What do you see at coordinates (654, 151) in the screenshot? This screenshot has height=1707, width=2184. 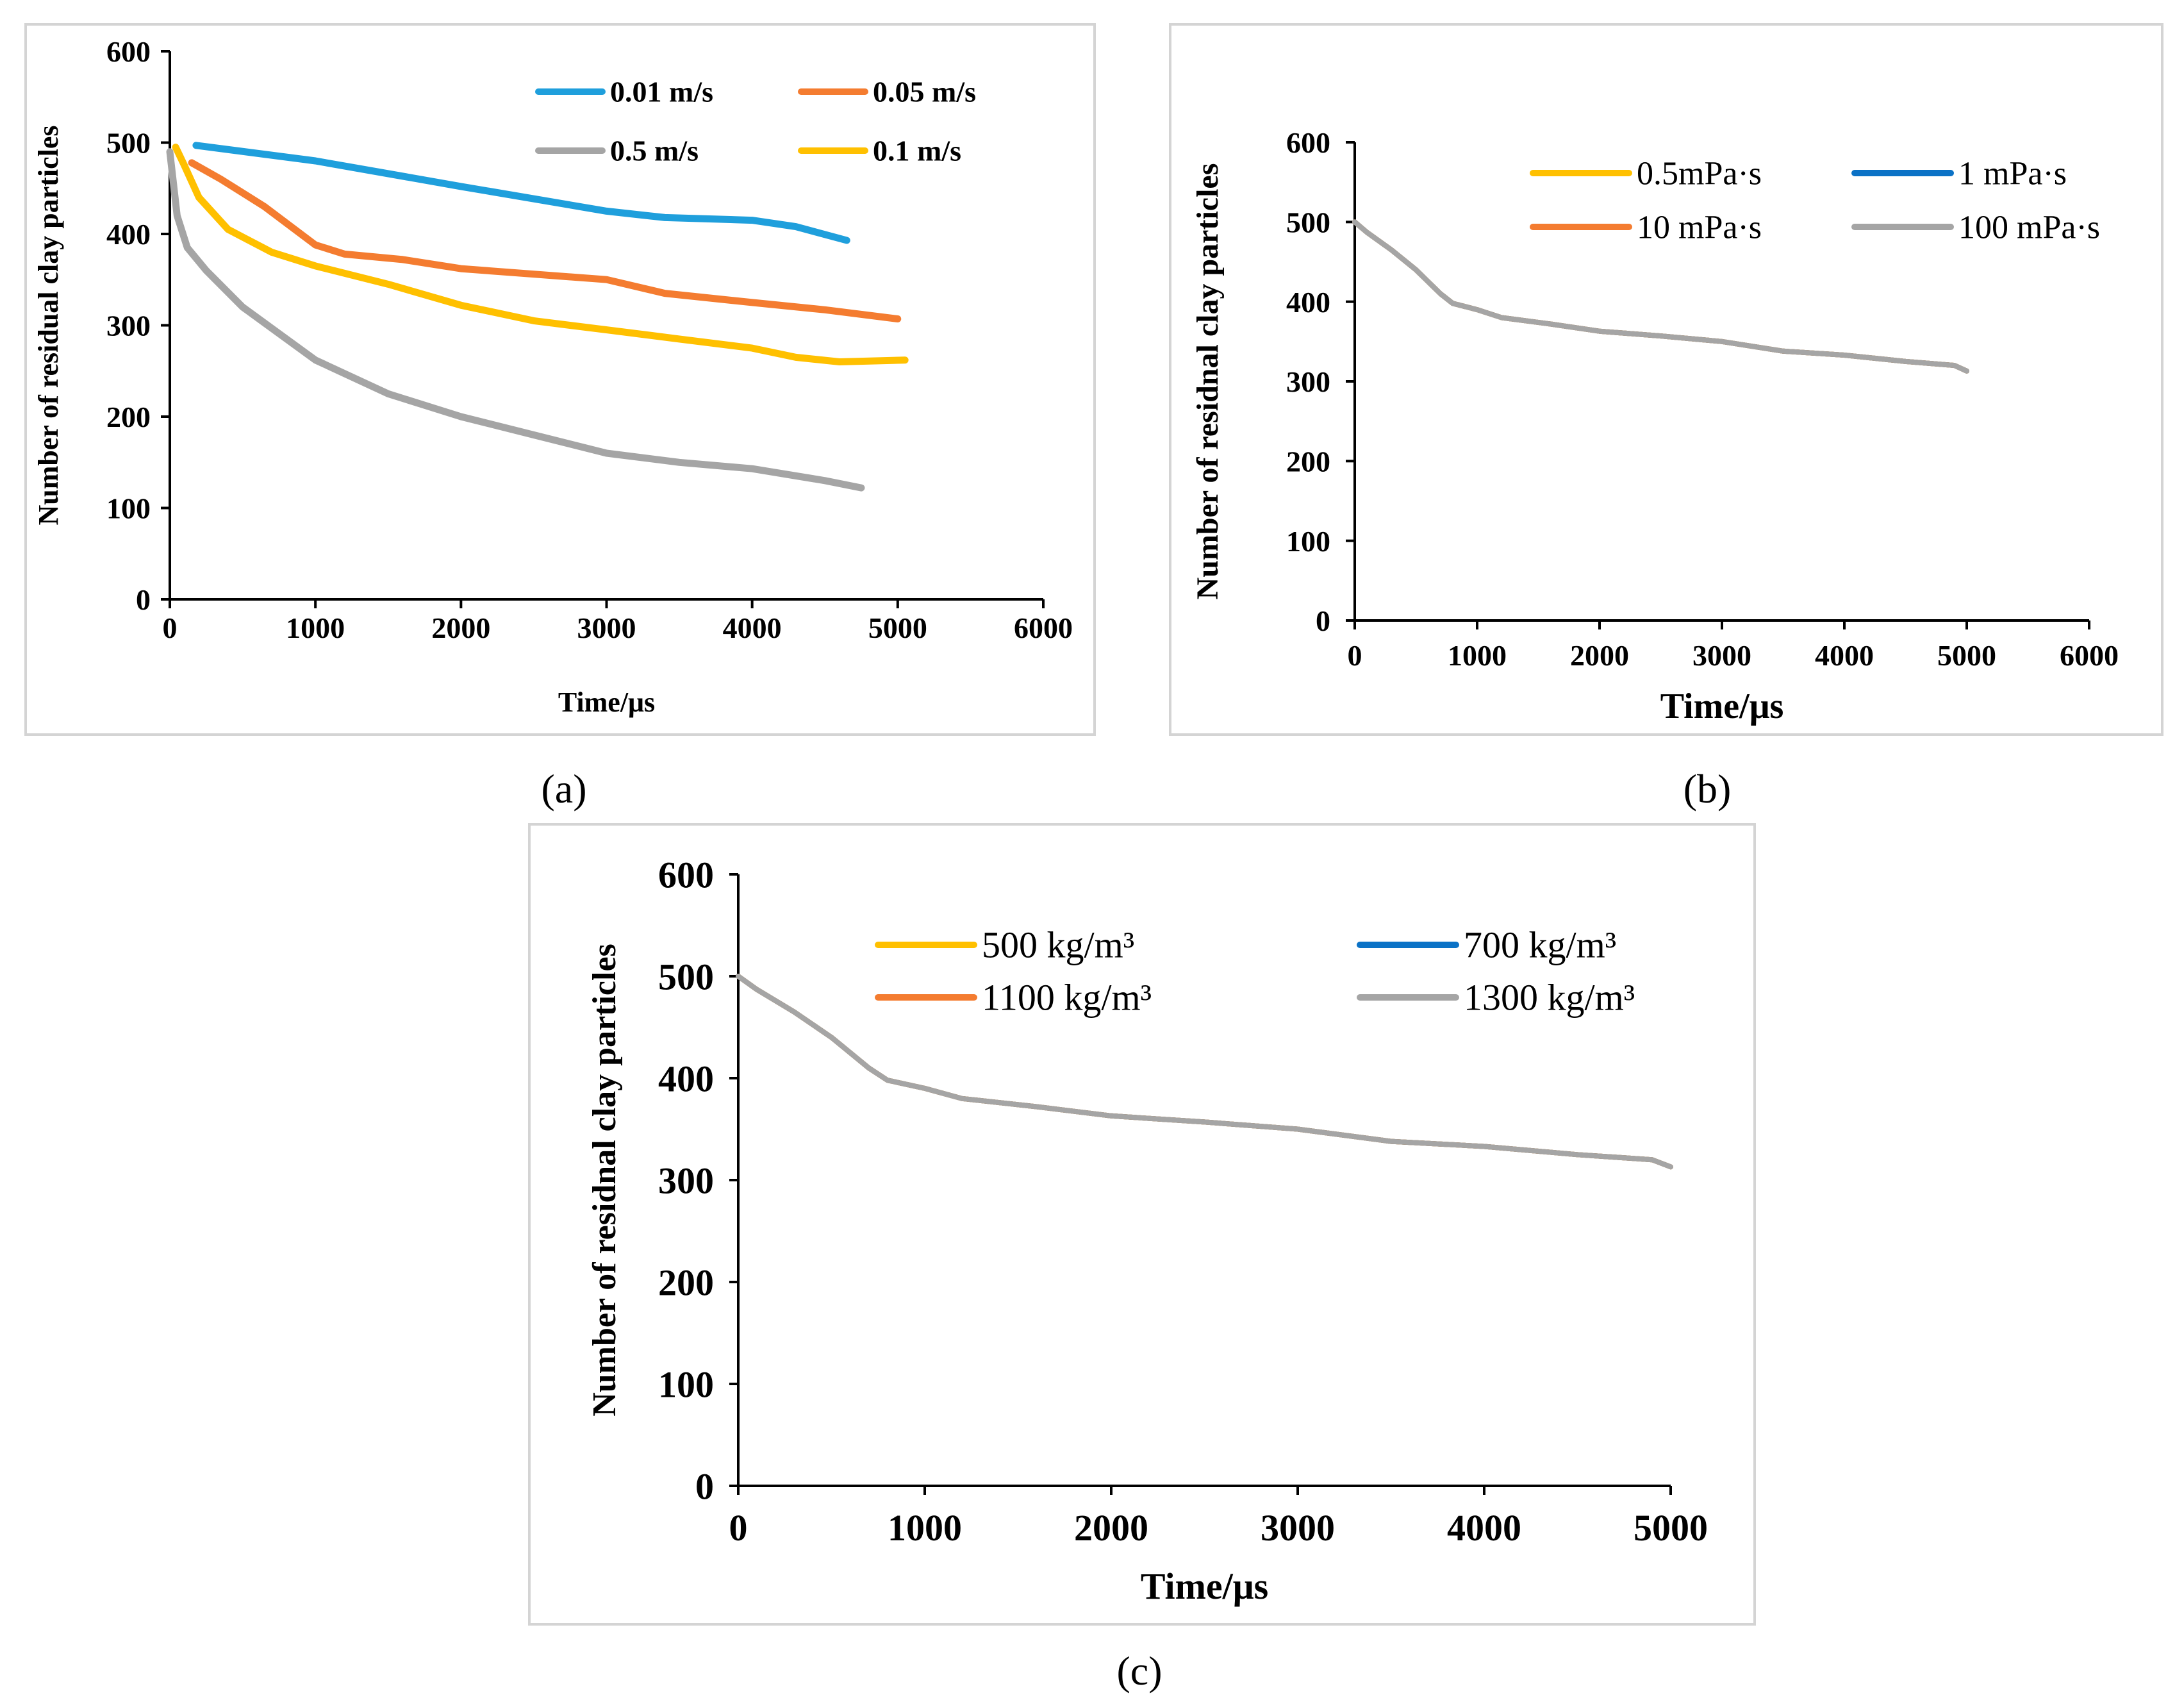 I see `legend-label: 0.5 m/s` at bounding box center [654, 151].